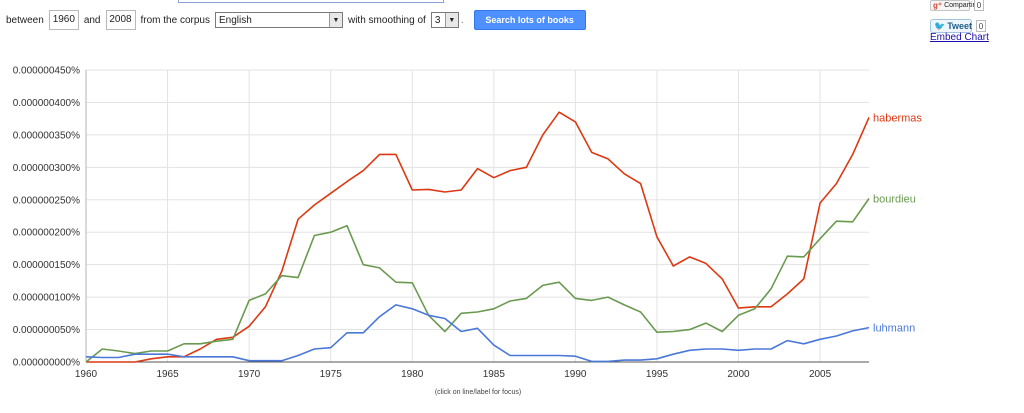  I want to click on x-tick-label: 1990, so click(575, 374).